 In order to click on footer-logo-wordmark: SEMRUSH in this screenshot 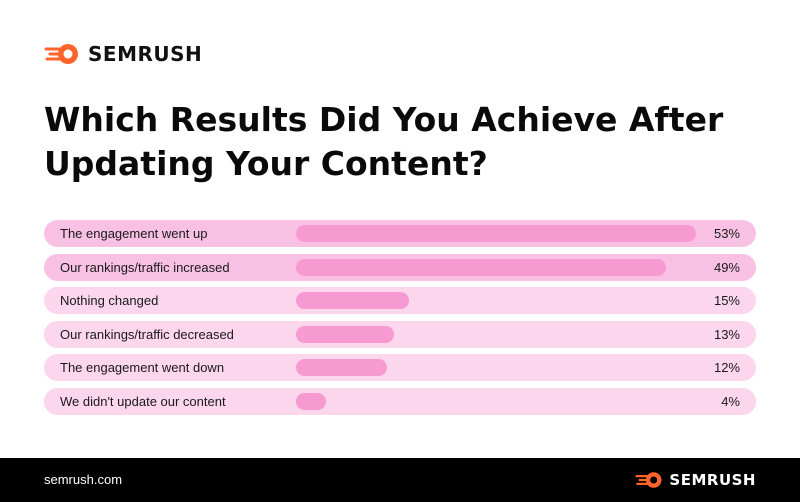, I will do `click(712, 480)`.